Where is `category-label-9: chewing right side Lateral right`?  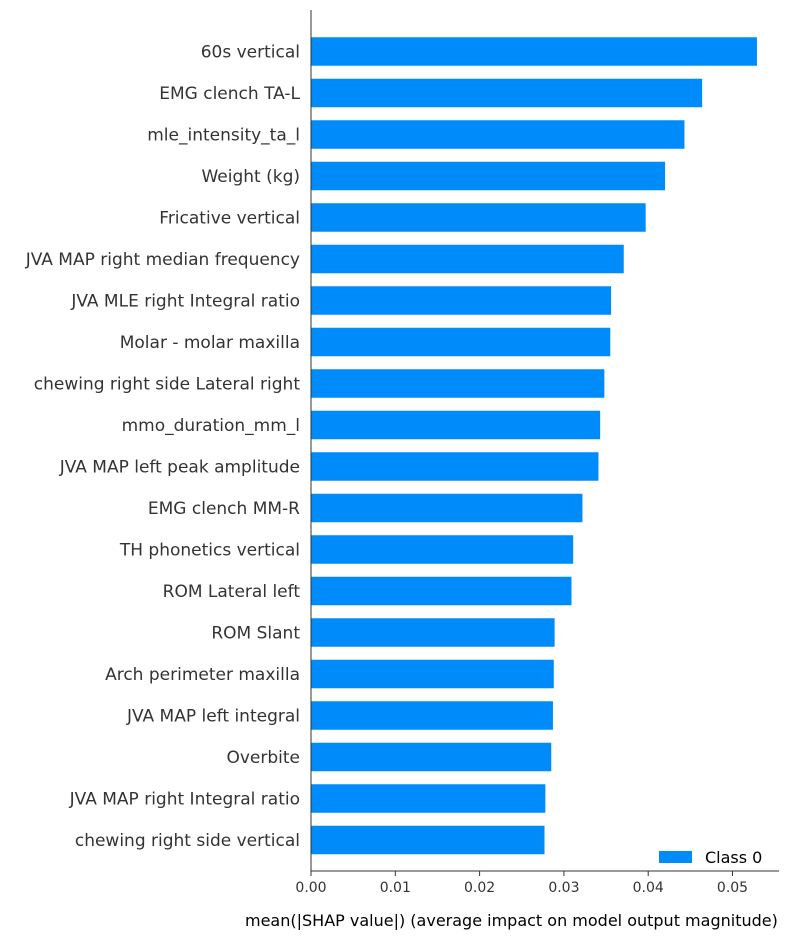
category-label-9: chewing right side Lateral right is located at coordinates (167, 385).